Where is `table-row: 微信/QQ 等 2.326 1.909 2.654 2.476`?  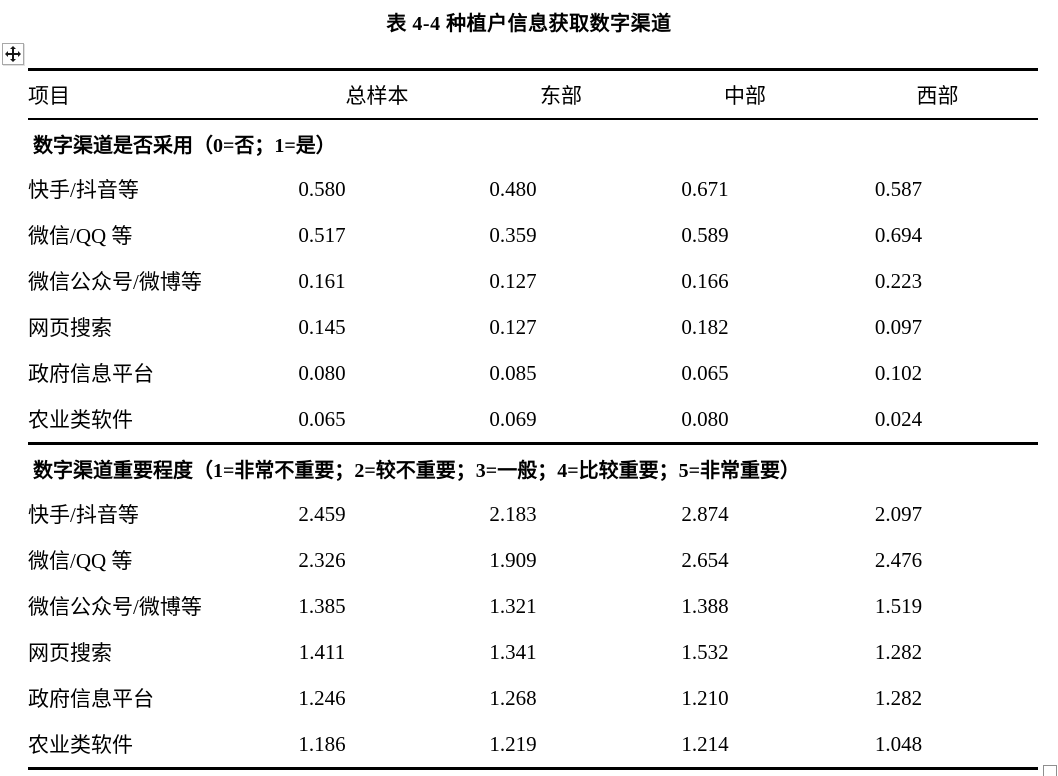 table-row: 微信/QQ 等 2.326 1.909 2.654 2.476 is located at coordinates (533, 560).